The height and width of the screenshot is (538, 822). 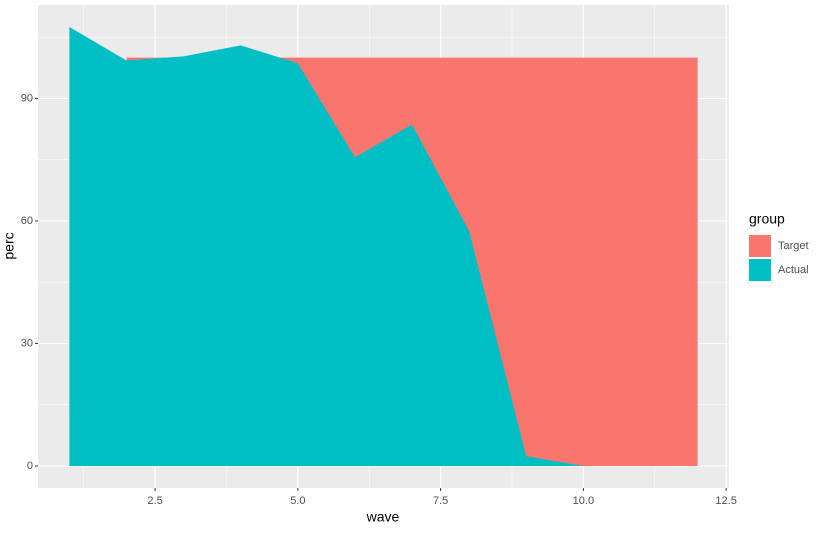 What do you see at coordinates (27, 343) in the screenshot?
I see `y-tick-label: 30` at bounding box center [27, 343].